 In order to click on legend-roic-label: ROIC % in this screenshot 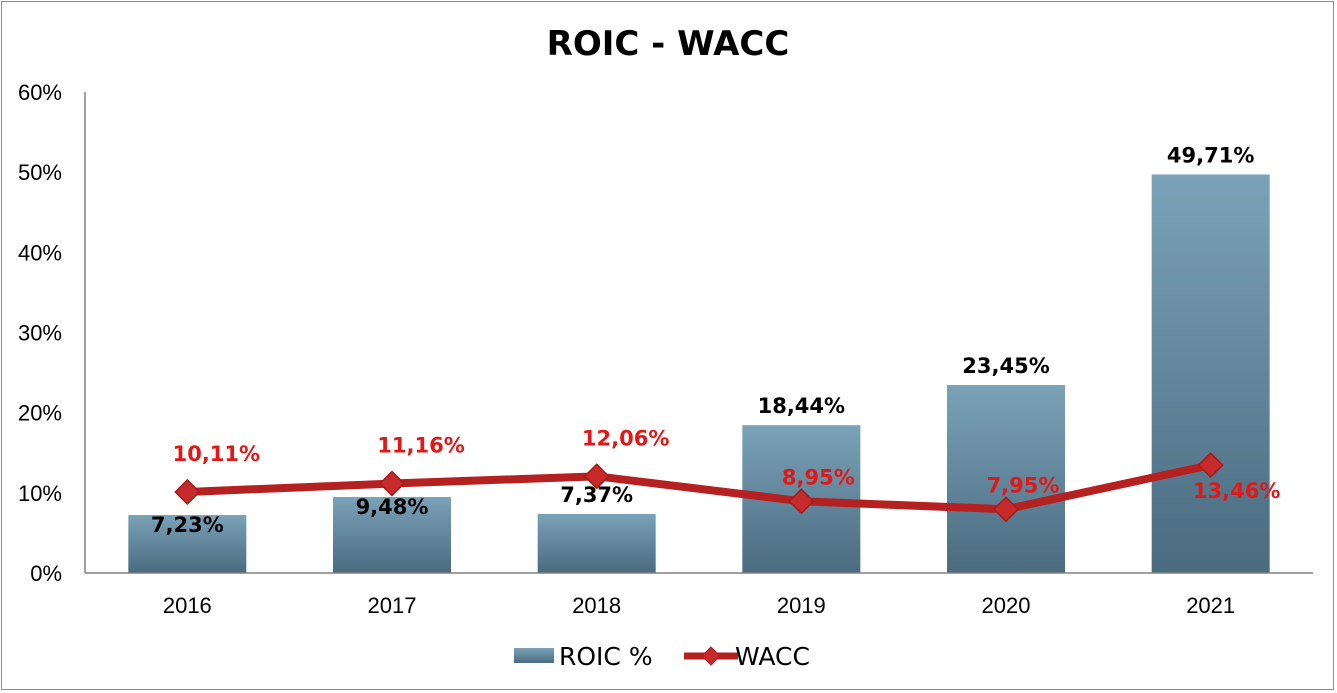, I will do `click(606, 656)`.